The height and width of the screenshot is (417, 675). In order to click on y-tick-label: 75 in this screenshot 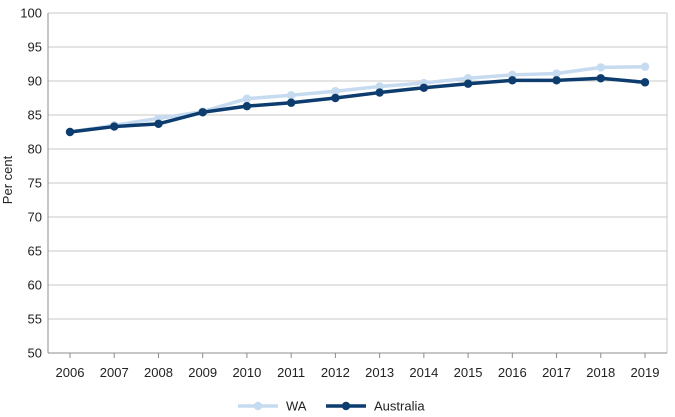, I will do `click(35, 183)`.